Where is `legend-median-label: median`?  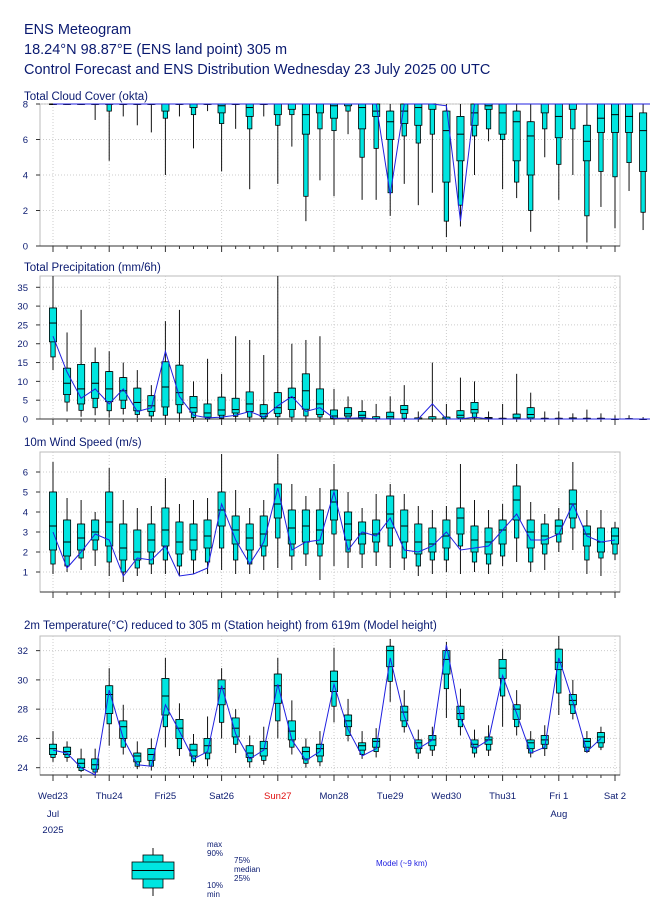
legend-median-label: median is located at coordinates (247, 869).